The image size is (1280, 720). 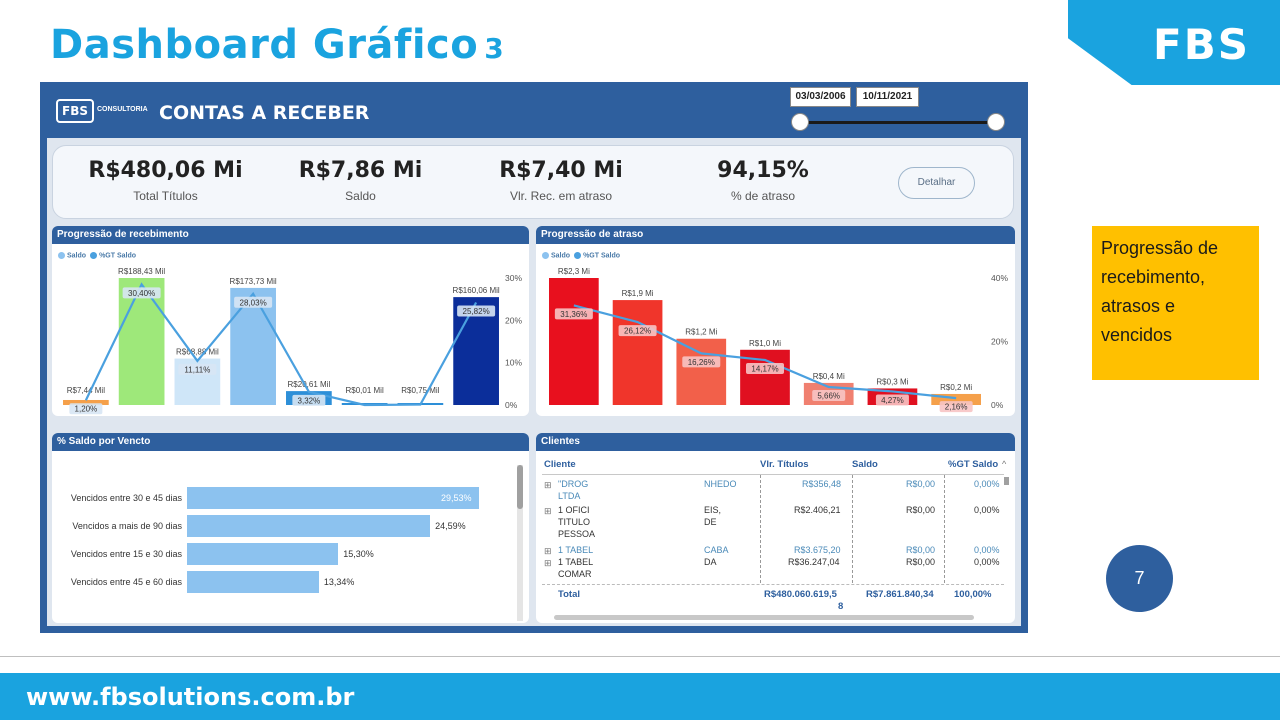 What do you see at coordinates (264, 113) in the screenshot?
I see `dashboard-title: CONTAS A RECEBER` at bounding box center [264, 113].